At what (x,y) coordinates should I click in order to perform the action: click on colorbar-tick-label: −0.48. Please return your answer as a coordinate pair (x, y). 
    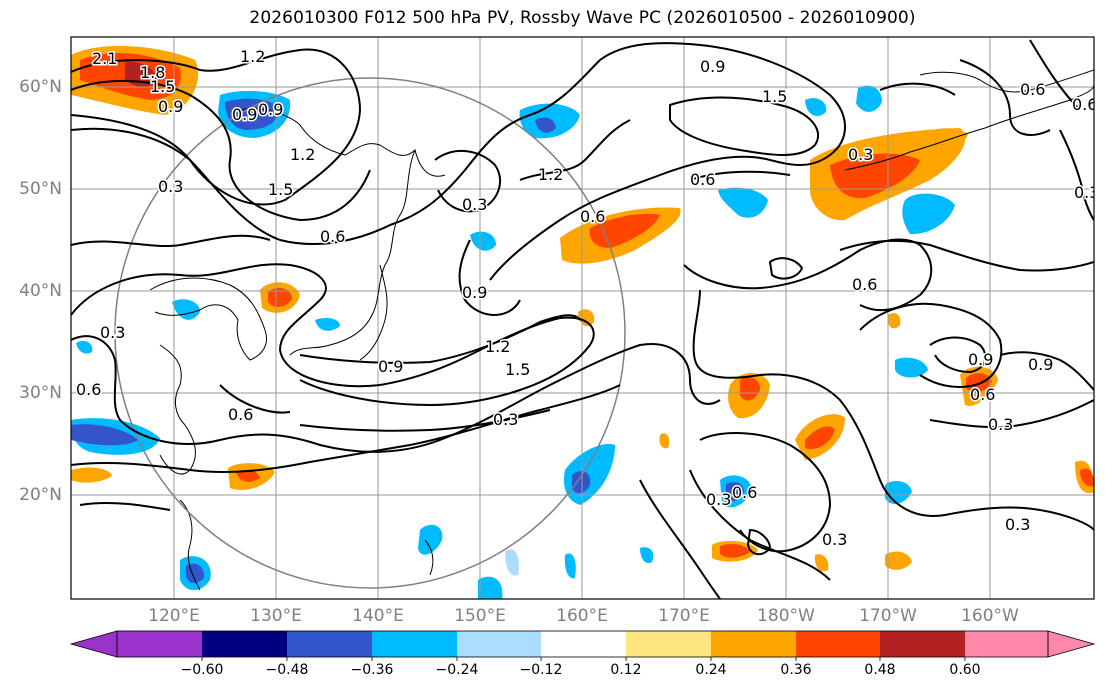
    Looking at the image, I should click on (287, 670).